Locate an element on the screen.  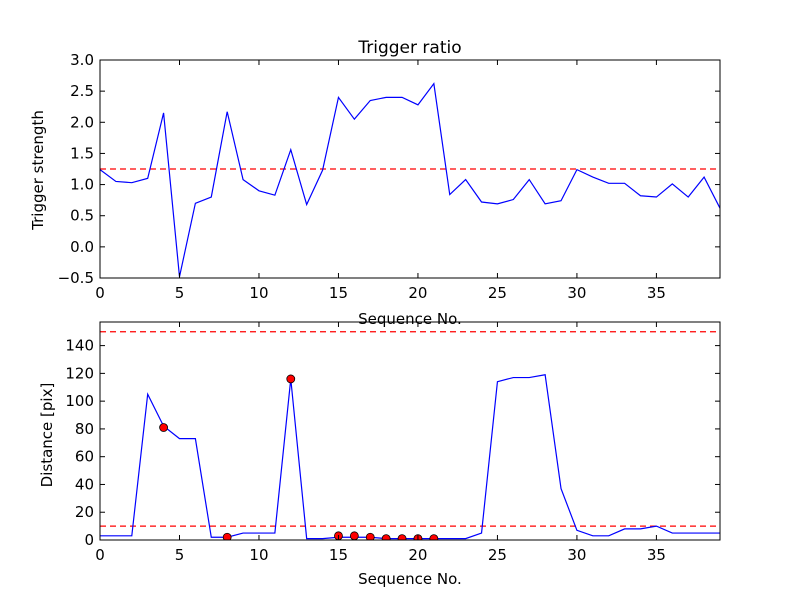
chart-title: Trigger ratio is located at coordinates (409, 48).